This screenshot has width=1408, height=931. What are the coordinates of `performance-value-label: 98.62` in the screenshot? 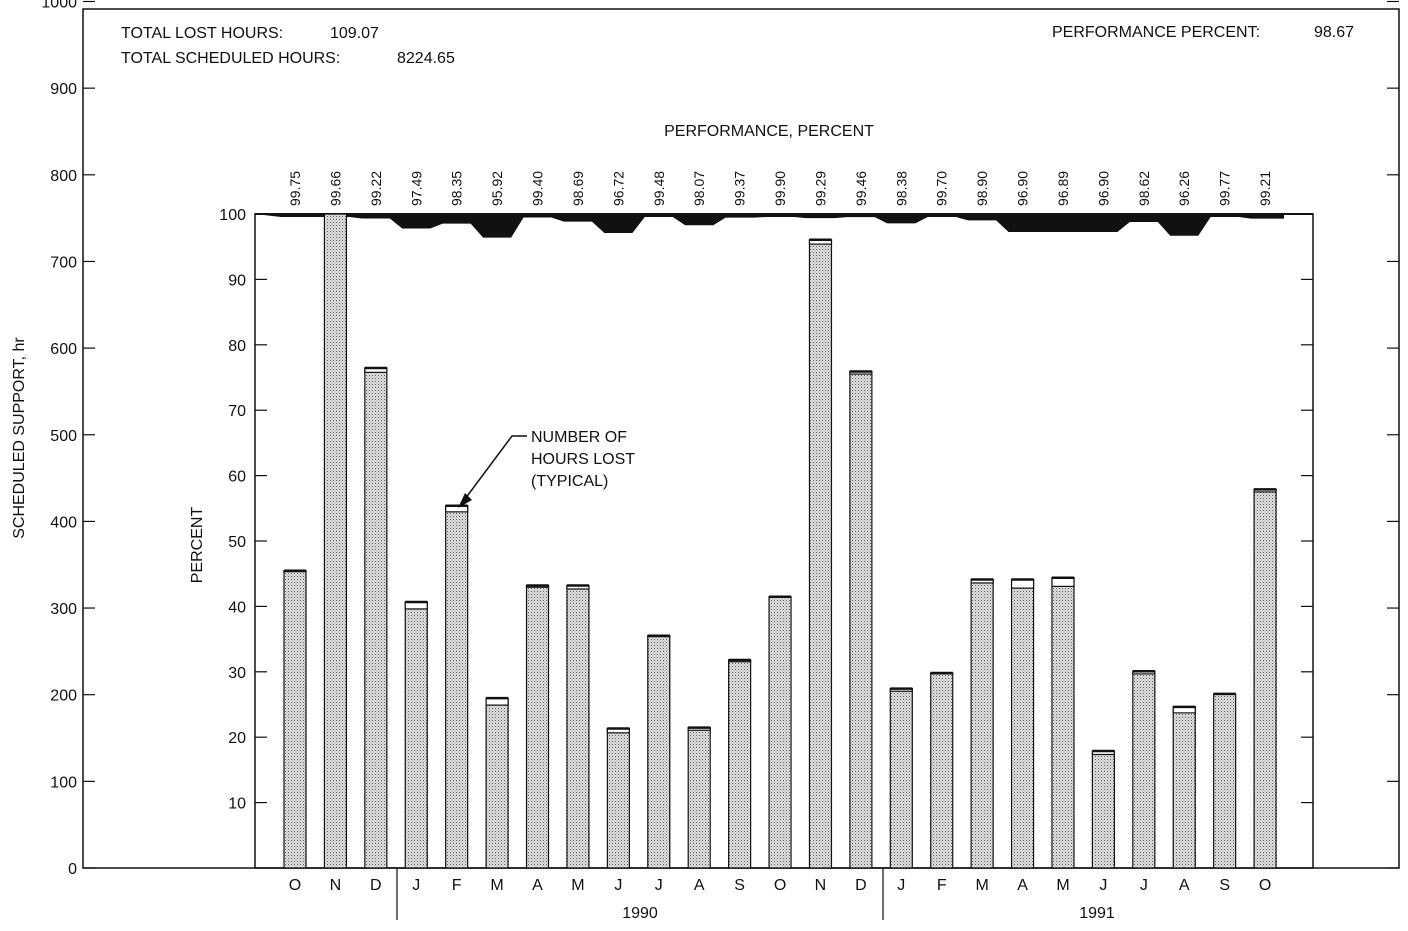 It's located at (1144, 188).